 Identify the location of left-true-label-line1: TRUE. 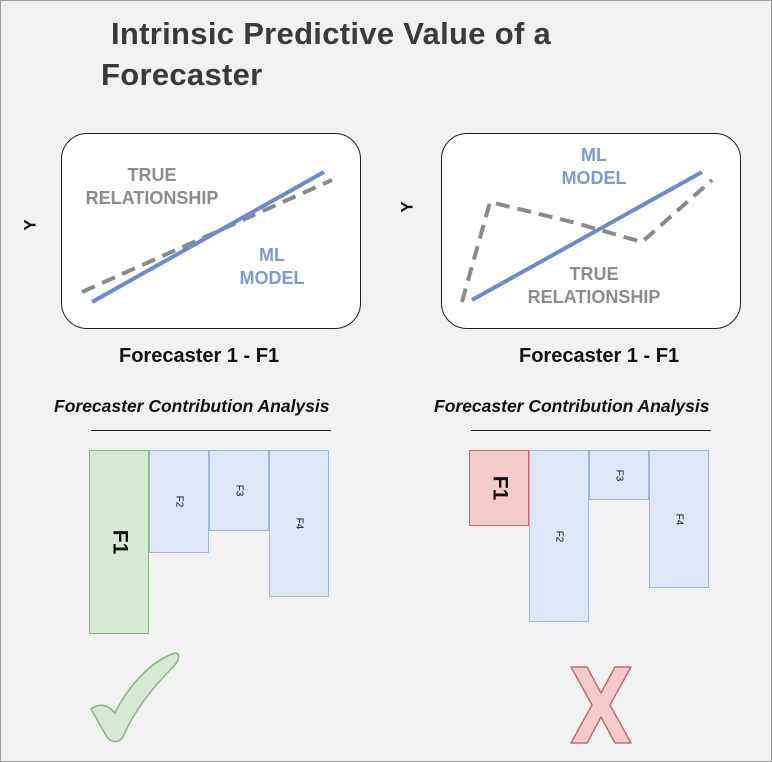
(152, 175).